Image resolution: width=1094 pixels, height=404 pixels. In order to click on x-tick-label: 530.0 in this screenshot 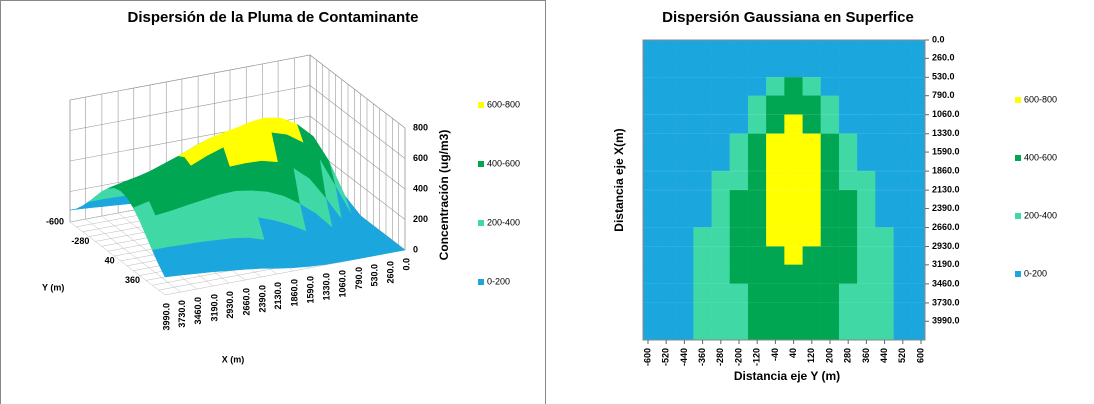, I will do `click(374, 275)`.